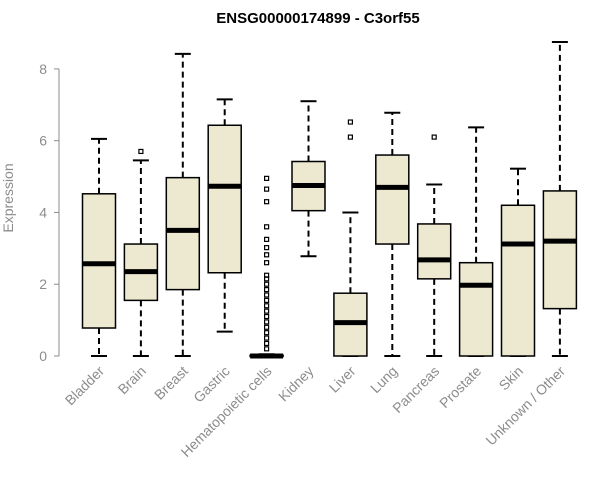 The image size is (600, 500). Describe the element at coordinates (49, 212) in the screenshot. I see `y-axis: 0 2 4 6 8` at that location.